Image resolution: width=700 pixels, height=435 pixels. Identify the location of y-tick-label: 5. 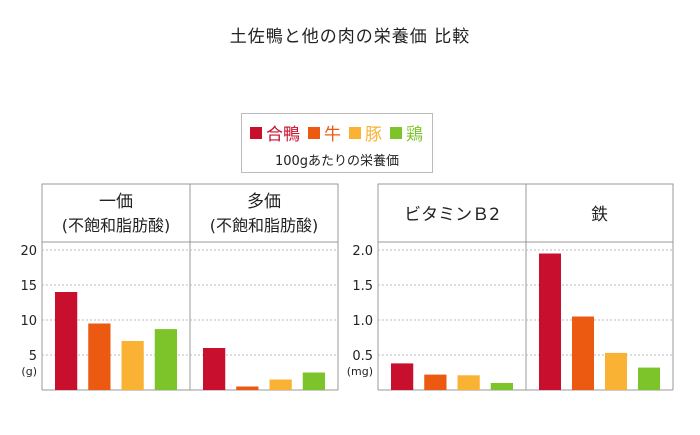
(33, 356).